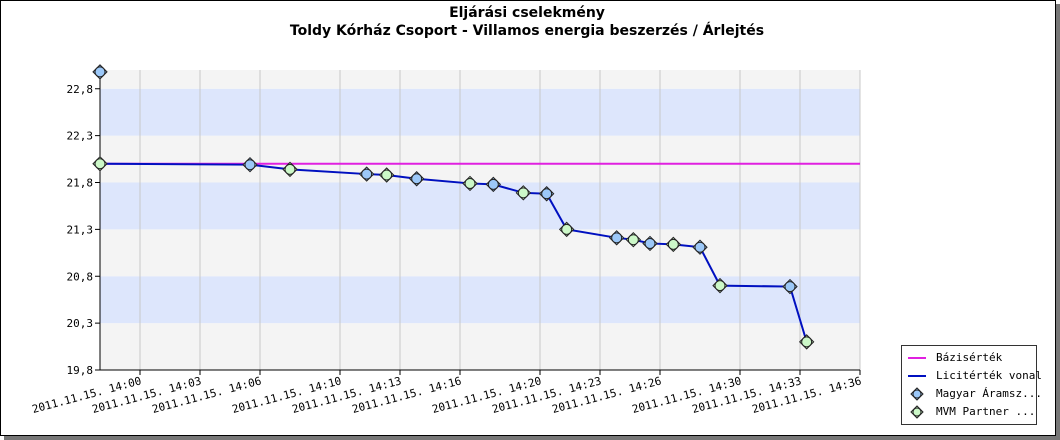  Describe the element at coordinates (80, 136) in the screenshot. I see `y-tick-label: 22,3` at that location.